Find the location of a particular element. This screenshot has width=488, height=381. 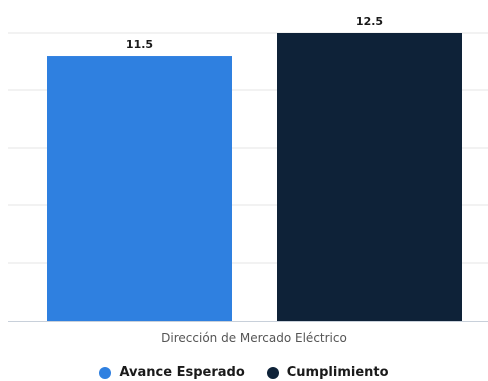

category-label: Dirección de Mercado Eléctrico is located at coordinates (254, 338).